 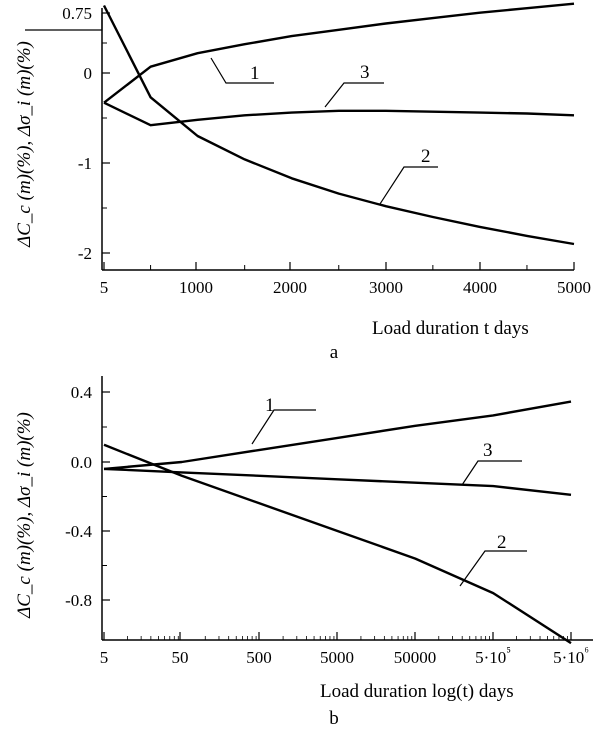 I want to click on x-axis-label: Load duration t days, so click(x=450, y=328).